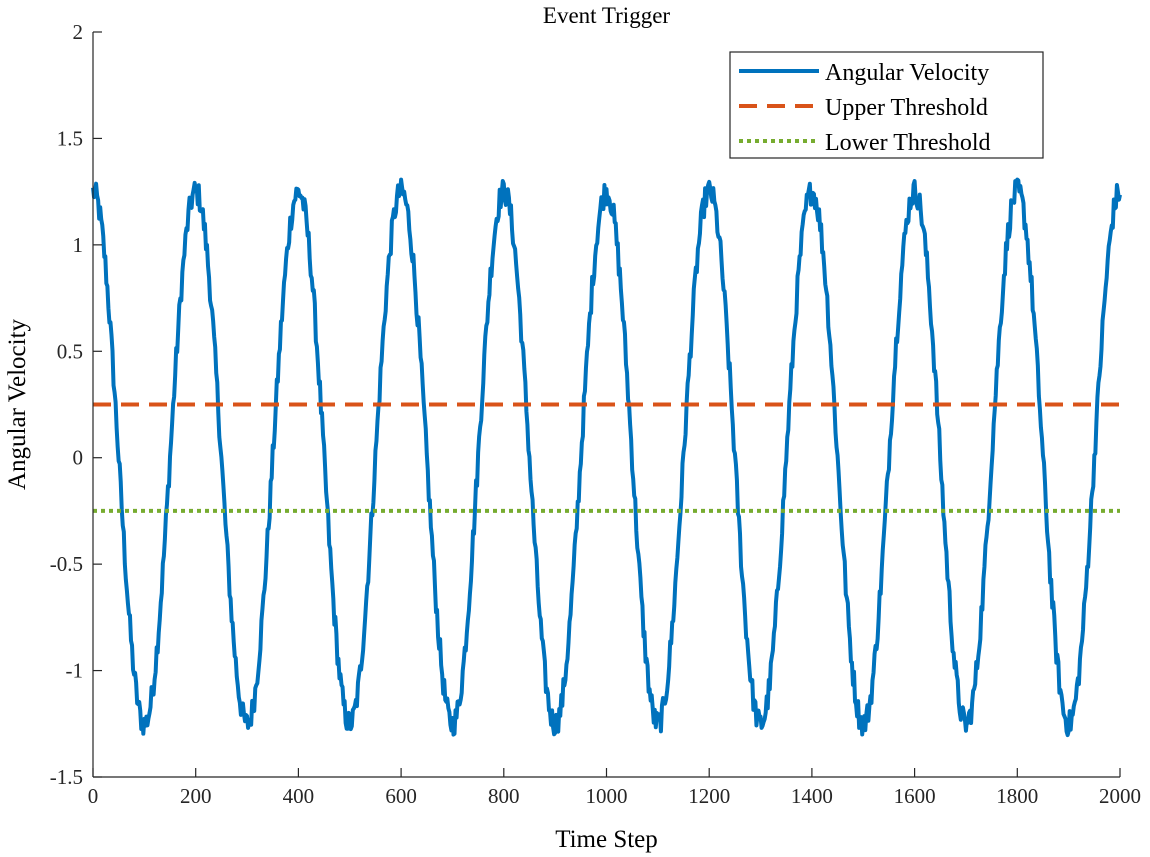 The width and height of the screenshot is (1150, 857). What do you see at coordinates (78, 245) in the screenshot?
I see `y-tick-label: 1` at bounding box center [78, 245].